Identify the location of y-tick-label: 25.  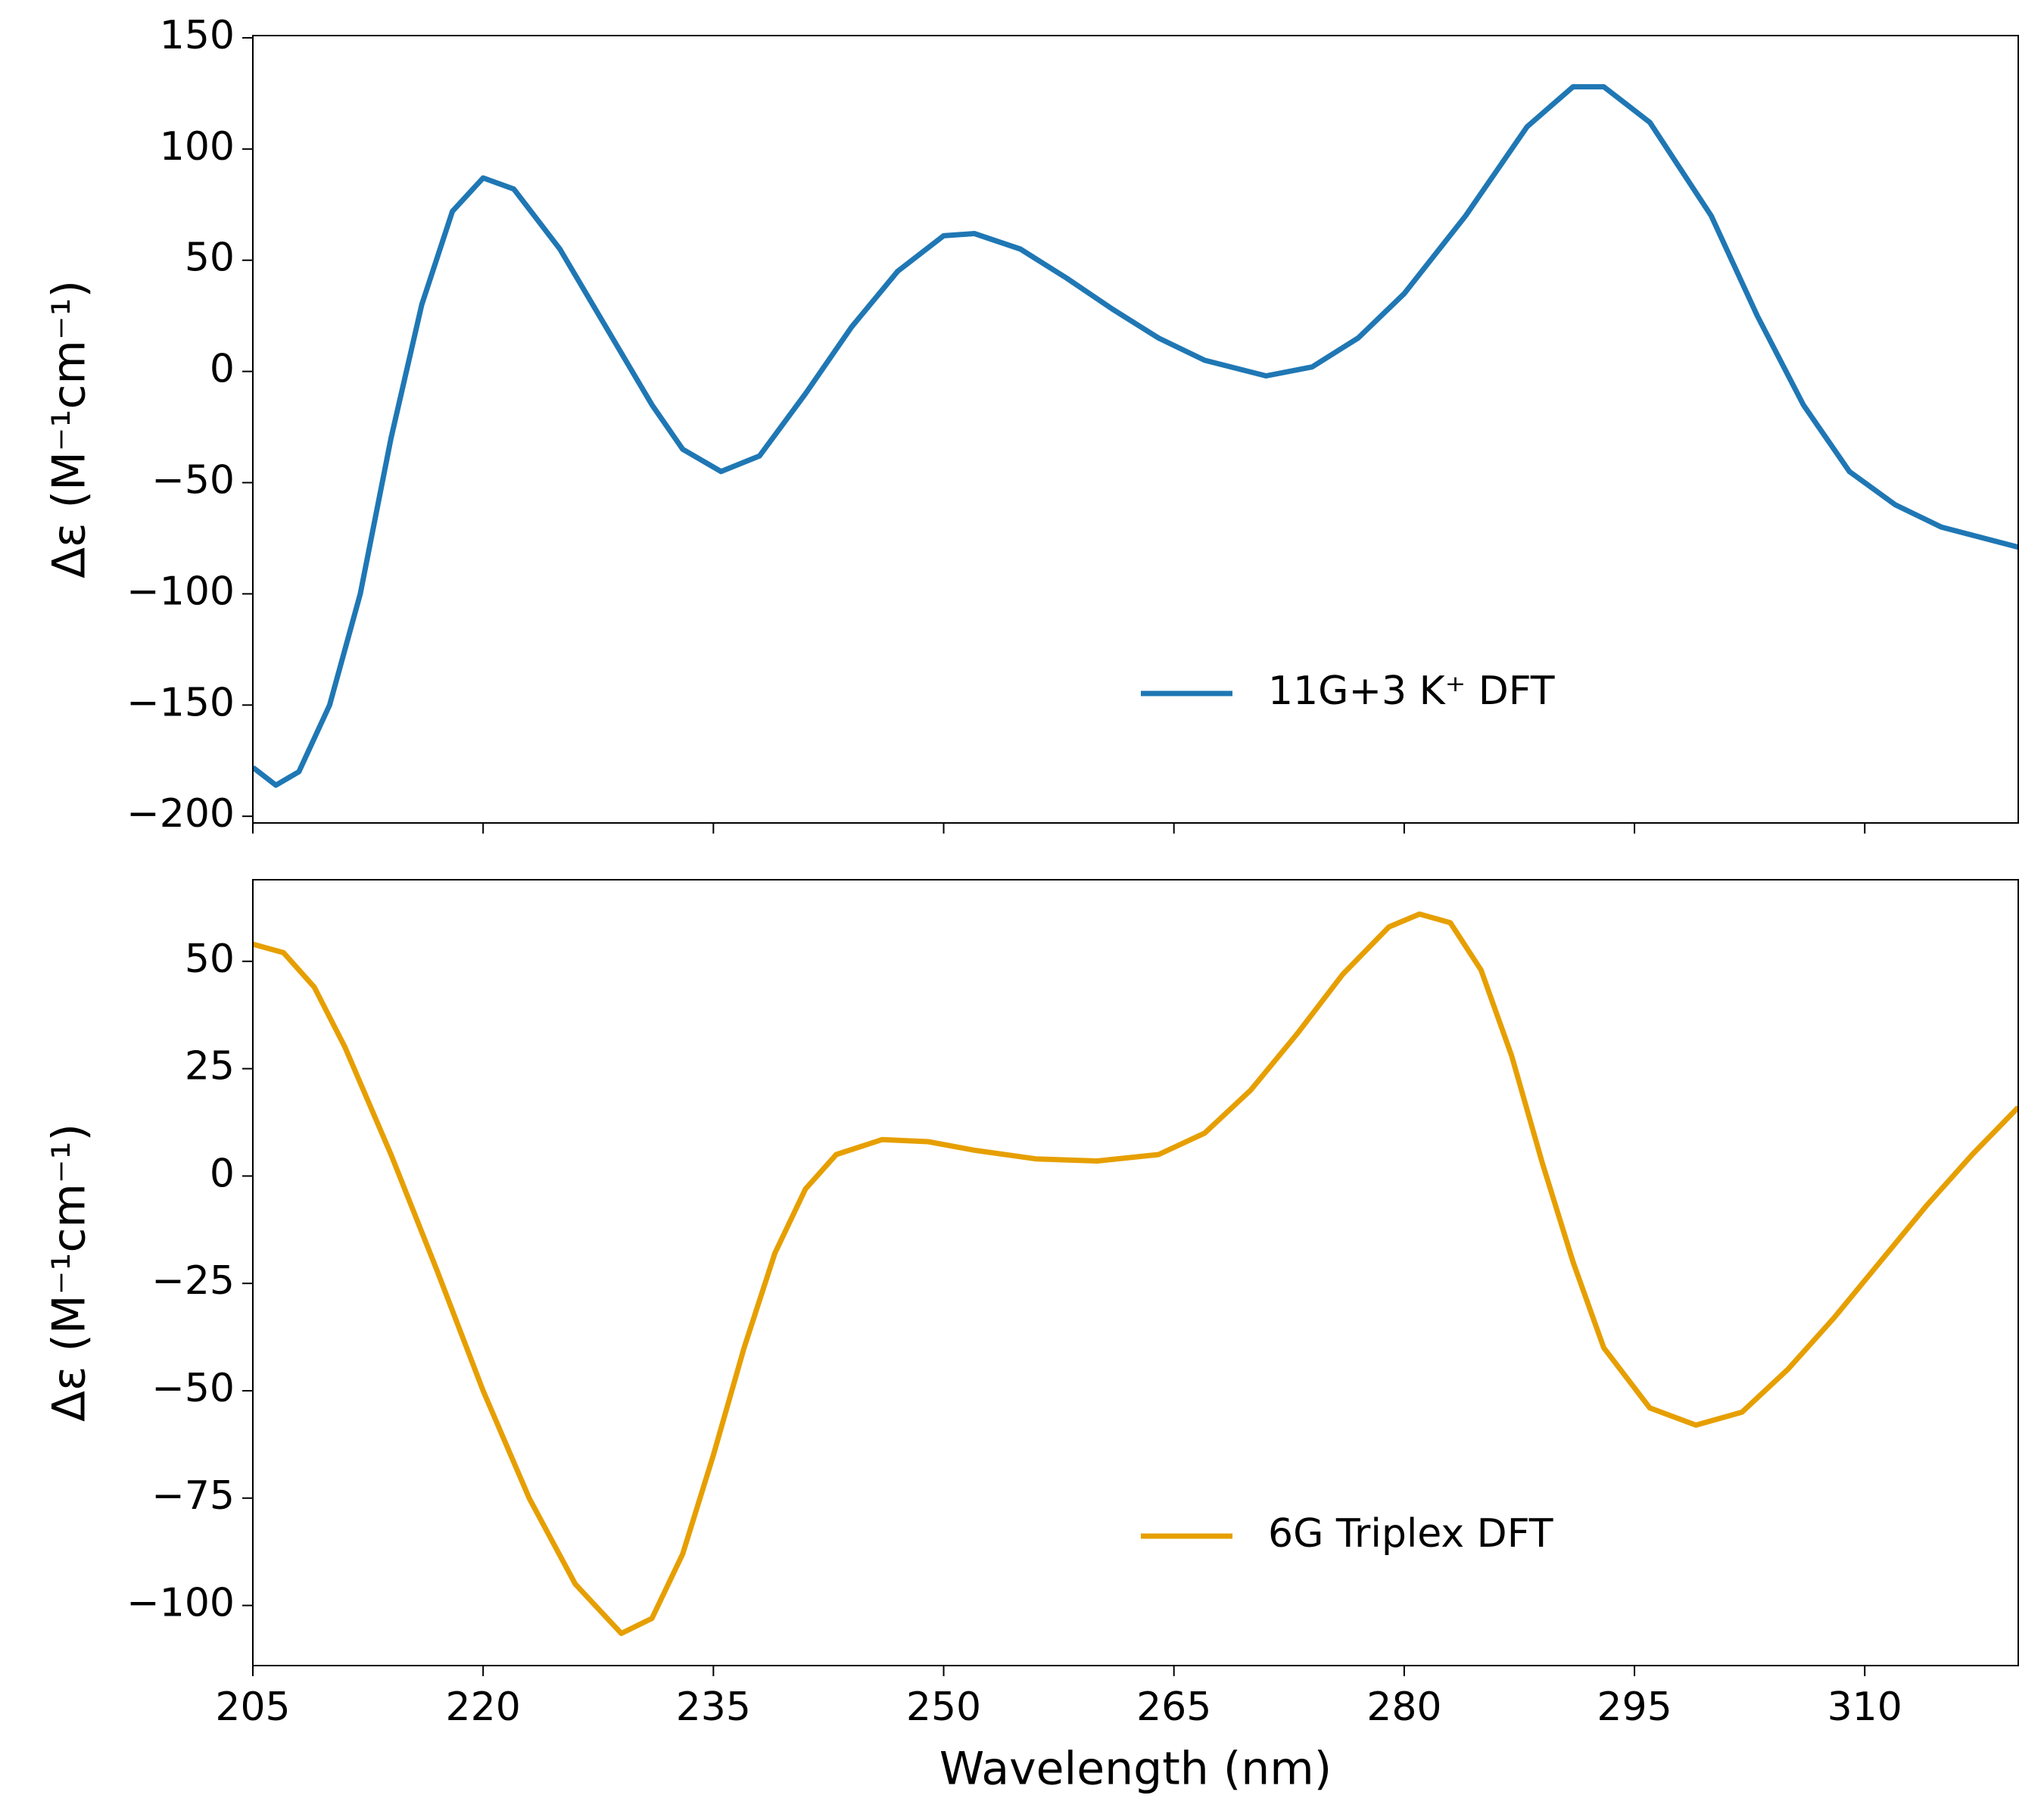
(210, 1066).